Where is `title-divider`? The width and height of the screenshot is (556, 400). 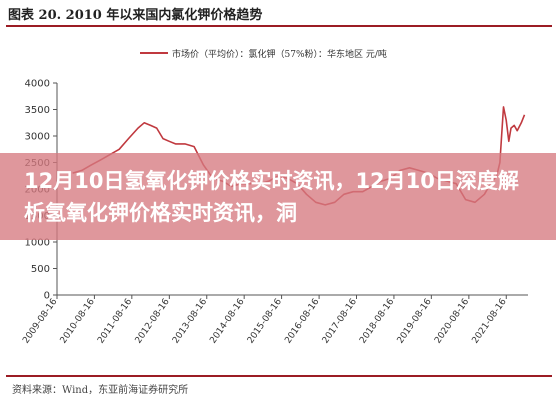 title-divider is located at coordinates (279, 26).